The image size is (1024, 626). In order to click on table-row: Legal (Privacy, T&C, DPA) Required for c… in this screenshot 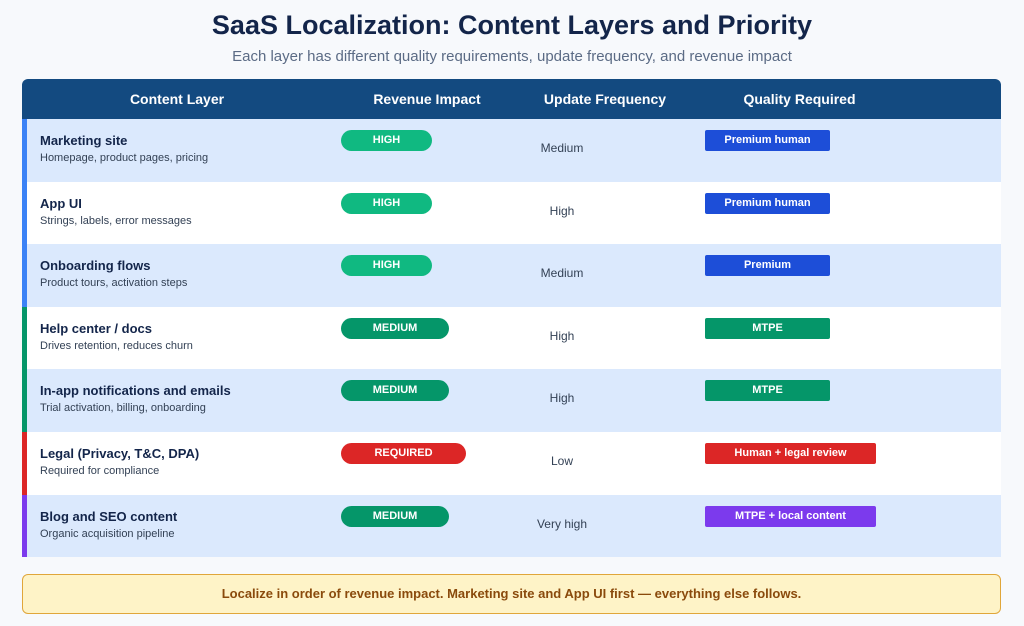, I will do `click(511, 463)`.